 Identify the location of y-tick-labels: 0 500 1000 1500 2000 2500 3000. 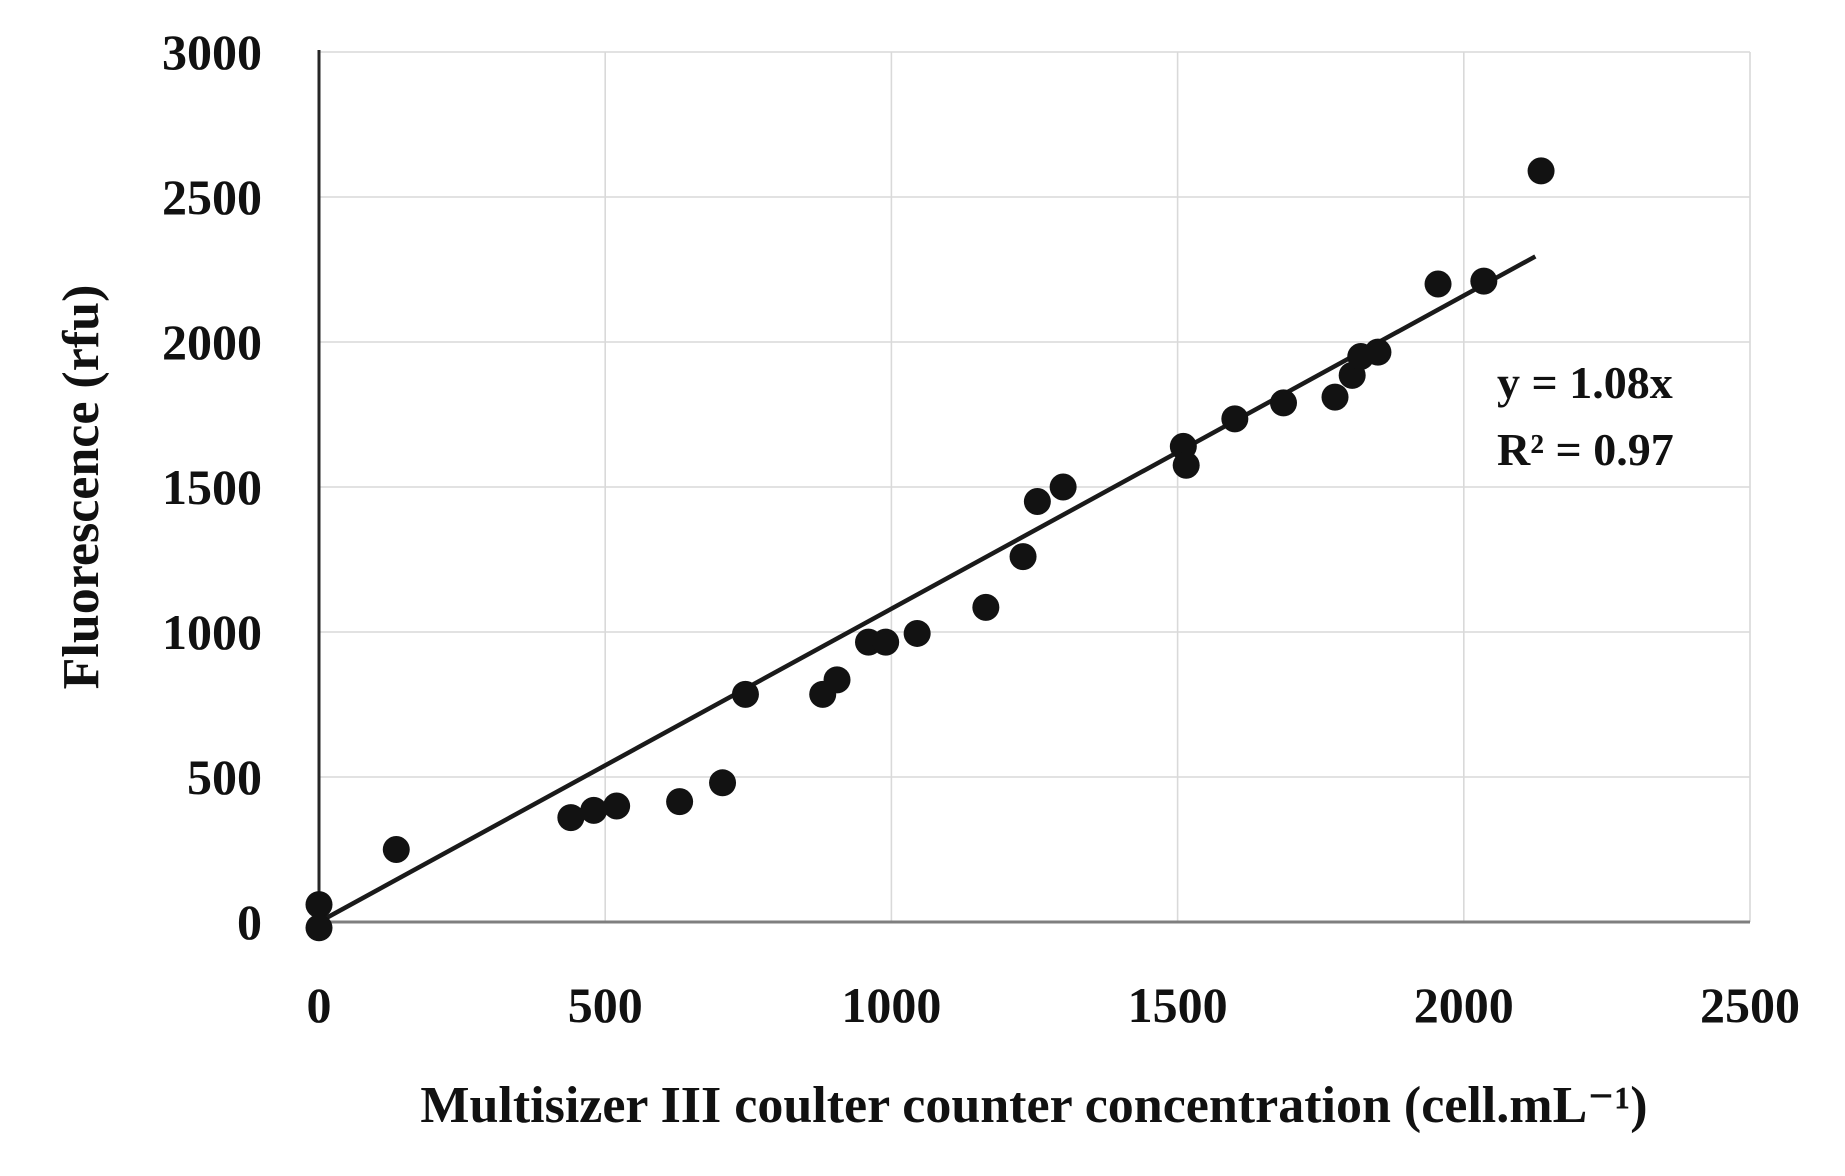
(212, 487).